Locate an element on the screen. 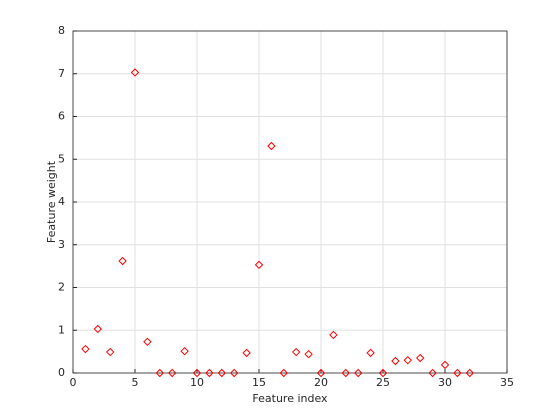 This screenshot has width=560, height=420. y-axis-label: Feature weight is located at coordinates (51, 201).